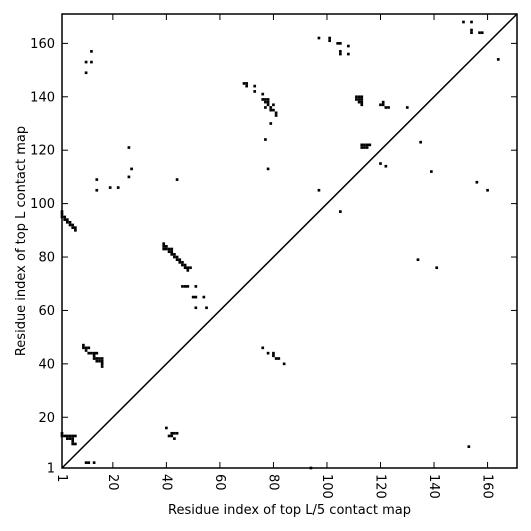 The width and height of the screenshot is (531, 531). Describe the element at coordinates (46, 364) in the screenshot. I see `y-tick-label: 40` at that location.